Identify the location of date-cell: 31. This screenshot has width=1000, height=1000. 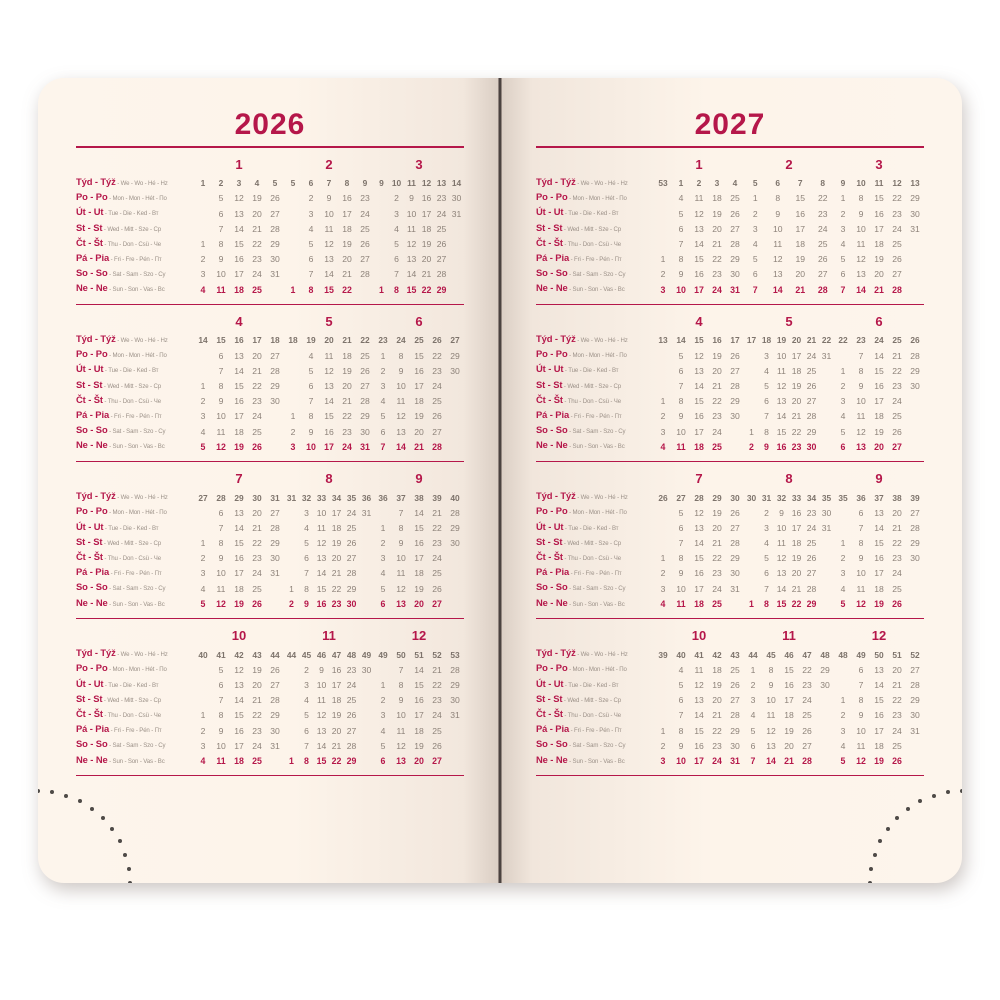
(275, 573).